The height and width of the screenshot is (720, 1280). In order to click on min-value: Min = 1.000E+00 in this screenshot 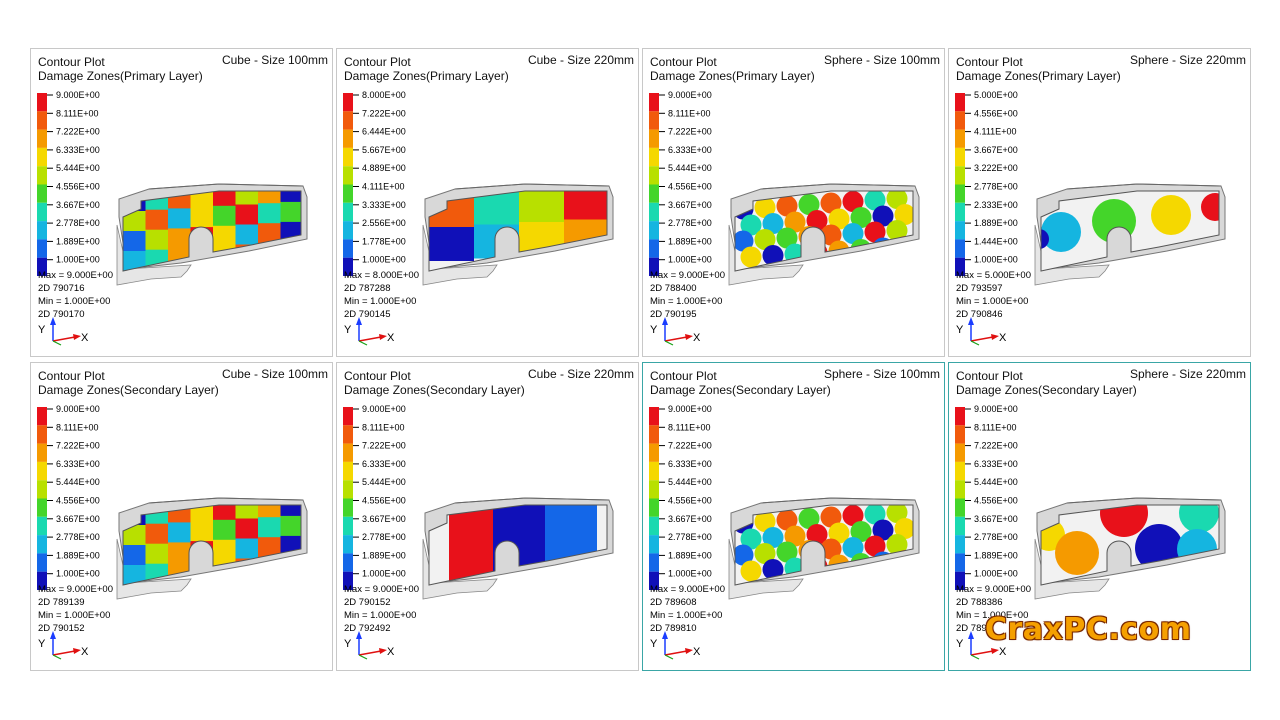, I will do `click(74, 615)`.